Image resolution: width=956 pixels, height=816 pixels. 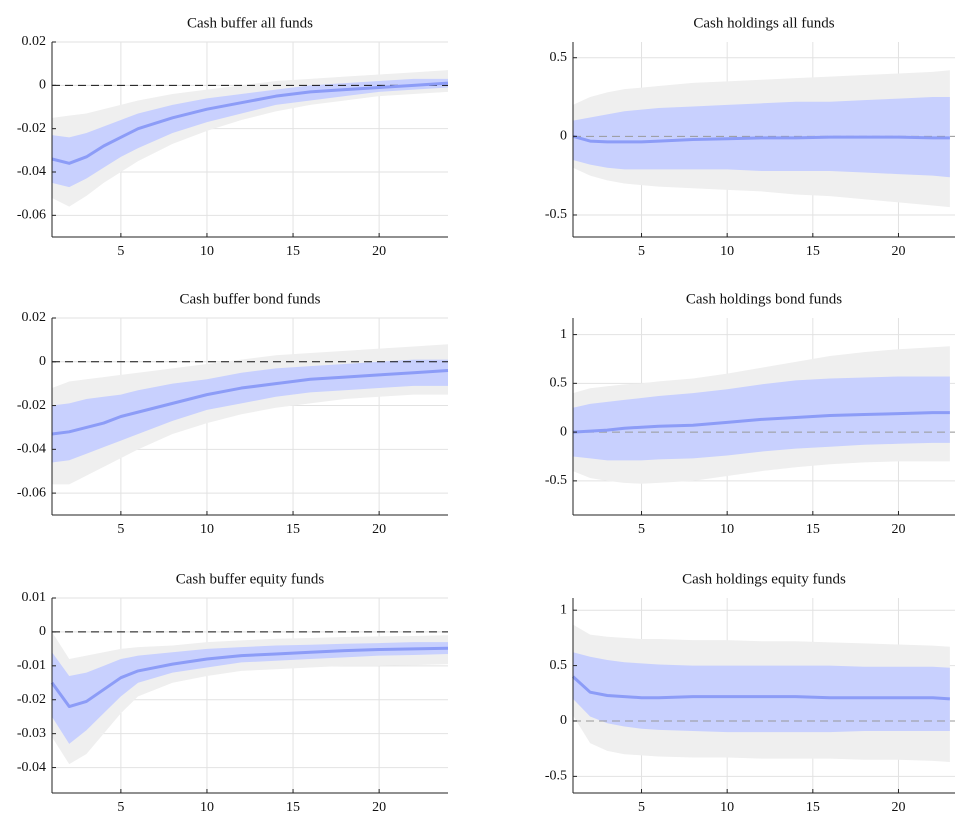 I want to click on y-tick-label: -0.01, so click(x=31, y=665).